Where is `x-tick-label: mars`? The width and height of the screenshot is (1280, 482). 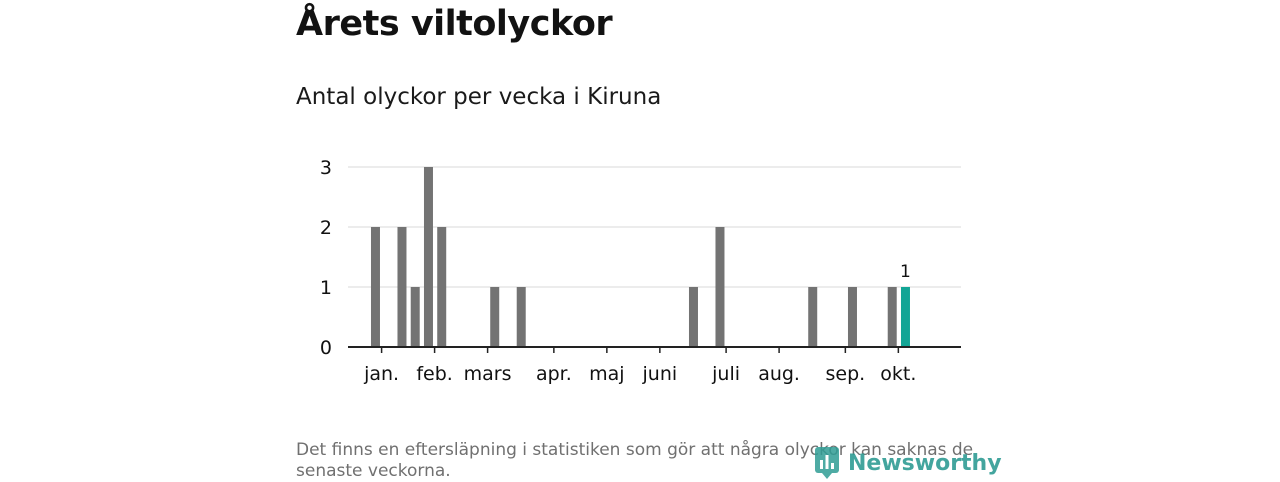
x-tick-label: mars is located at coordinates (488, 374).